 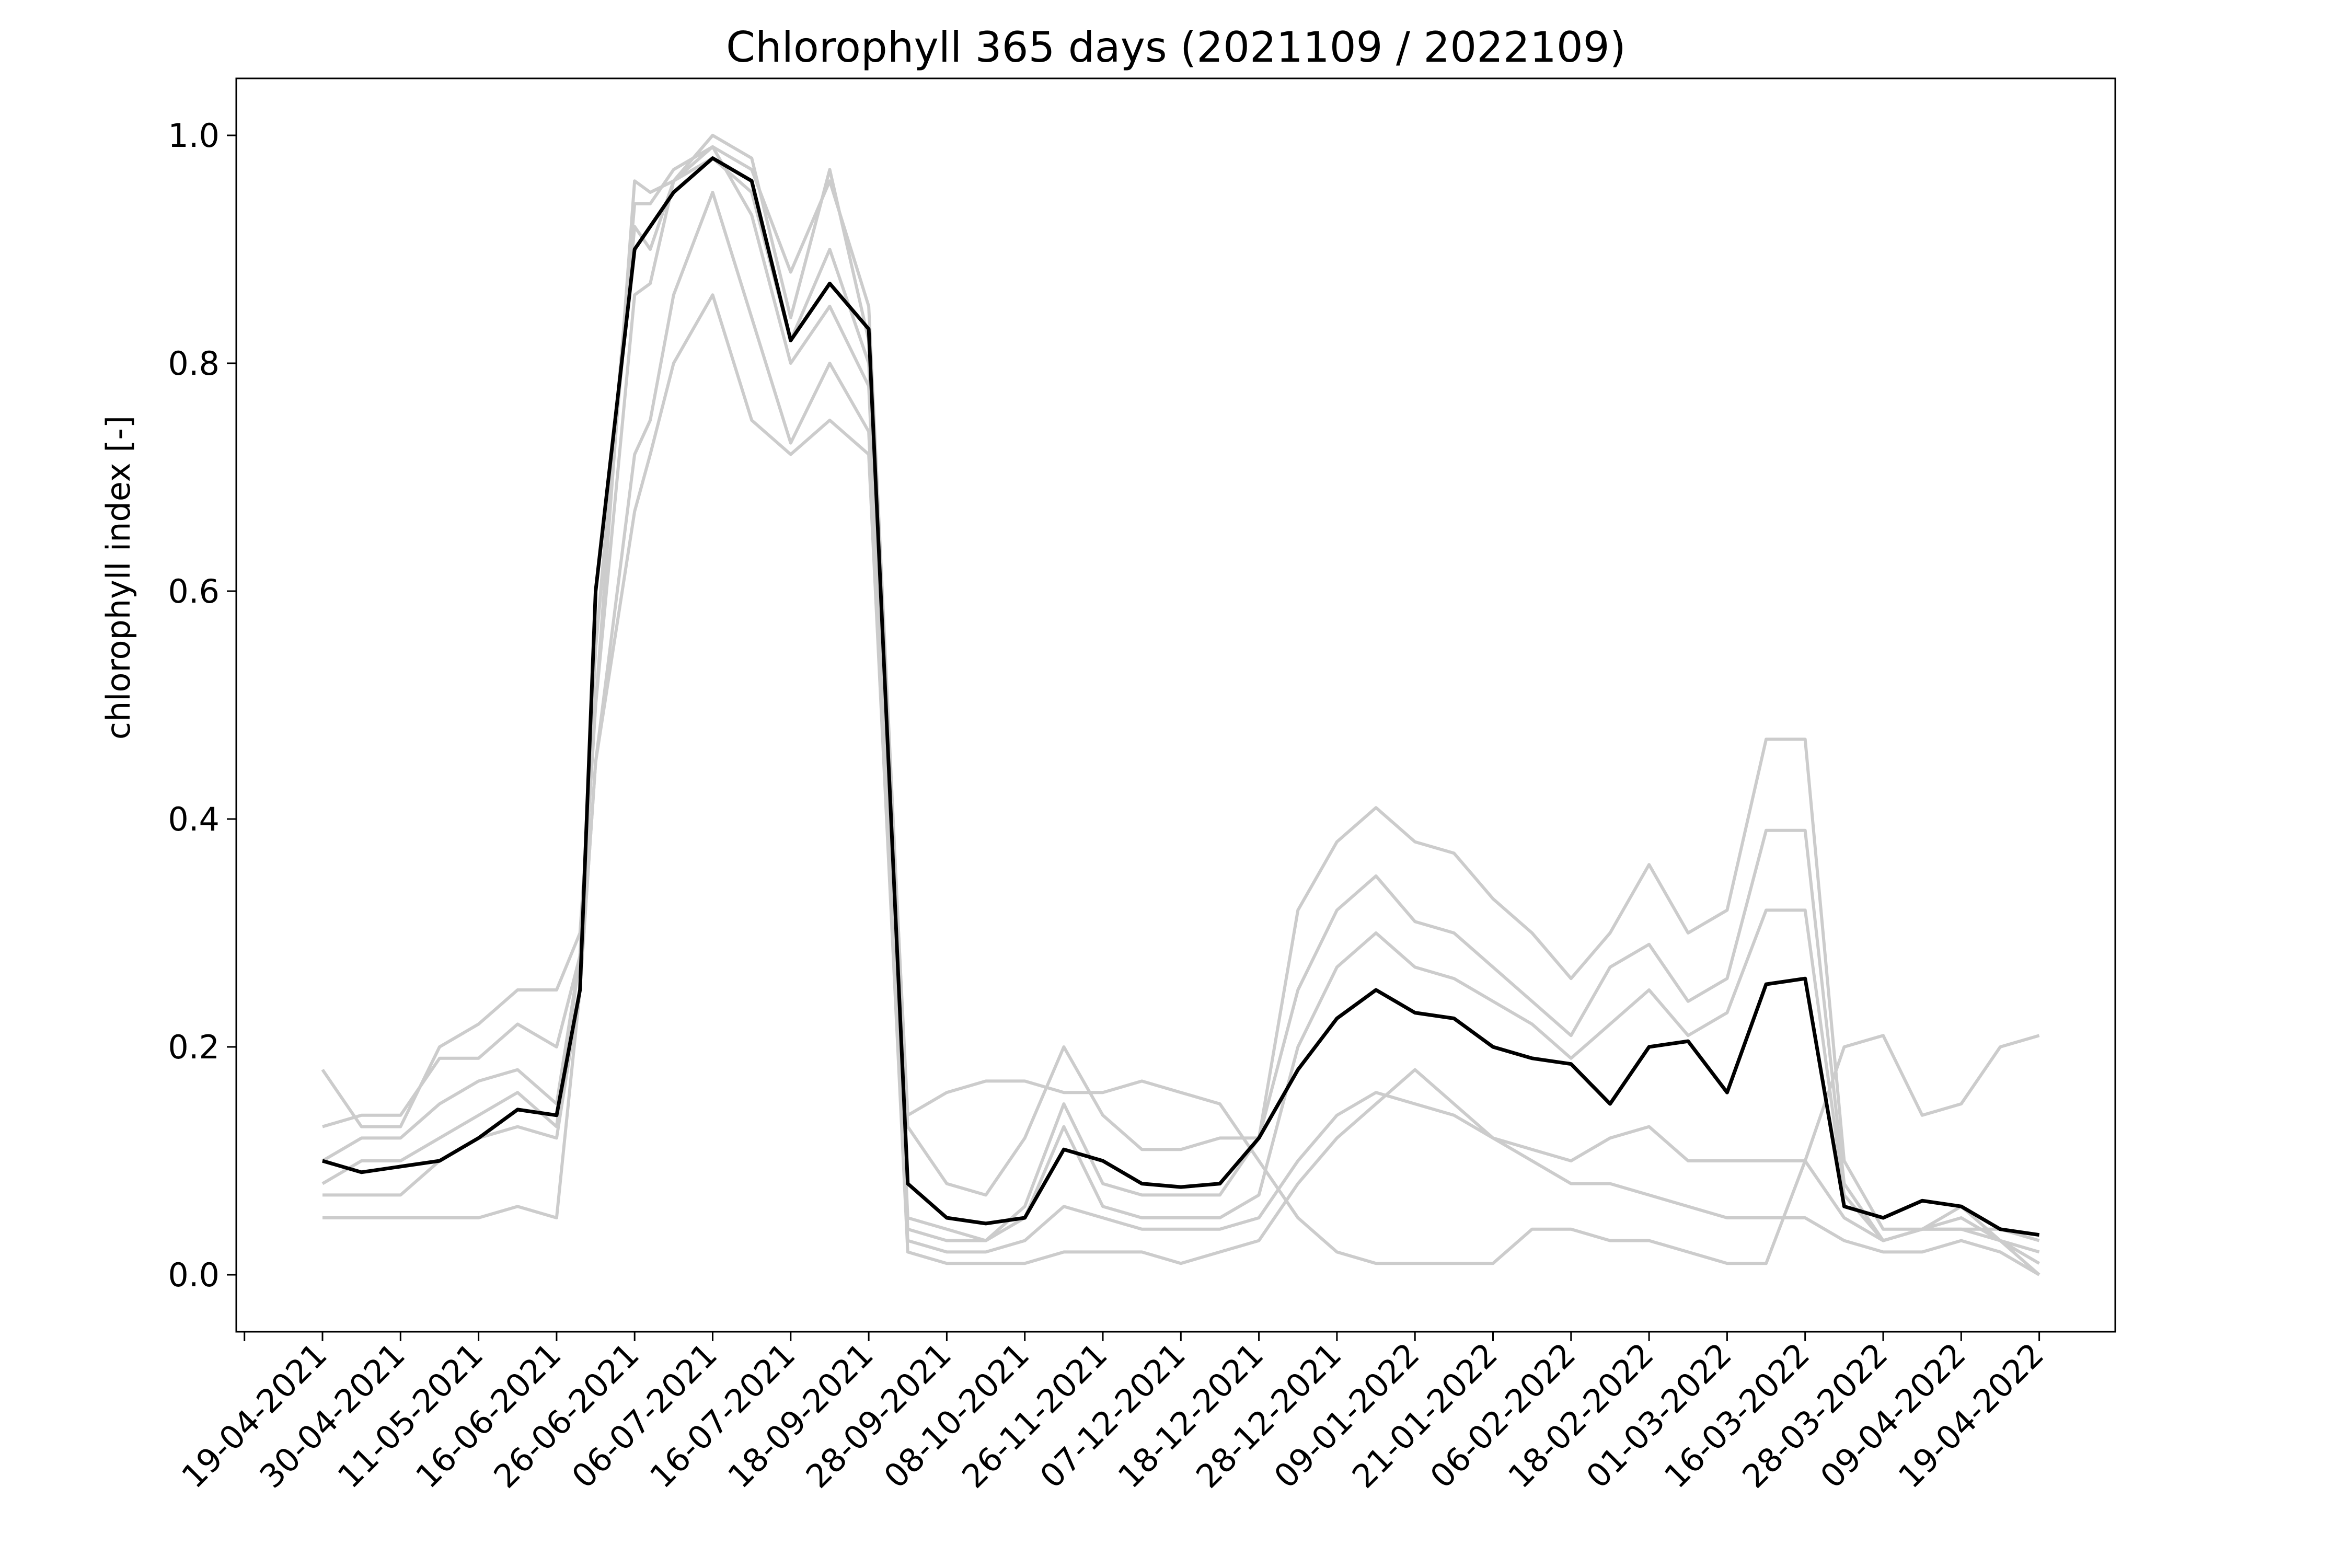 What do you see at coordinates (1176, 47) in the screenshot?
I see `chart-title: Chlorophyll 365 days (2021109 / 2022109)` at bounding box center [1176, 47].